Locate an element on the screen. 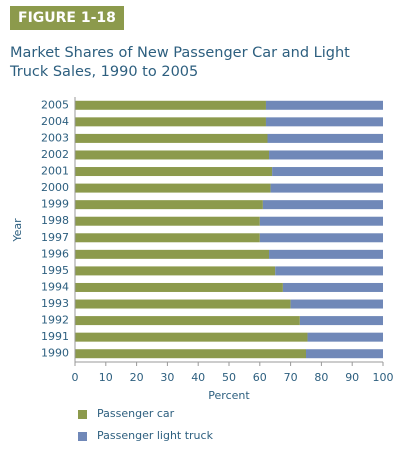 This screenshot has width=410, height=453. y-tick-label: 1991 is located at coordinates (55, 336).